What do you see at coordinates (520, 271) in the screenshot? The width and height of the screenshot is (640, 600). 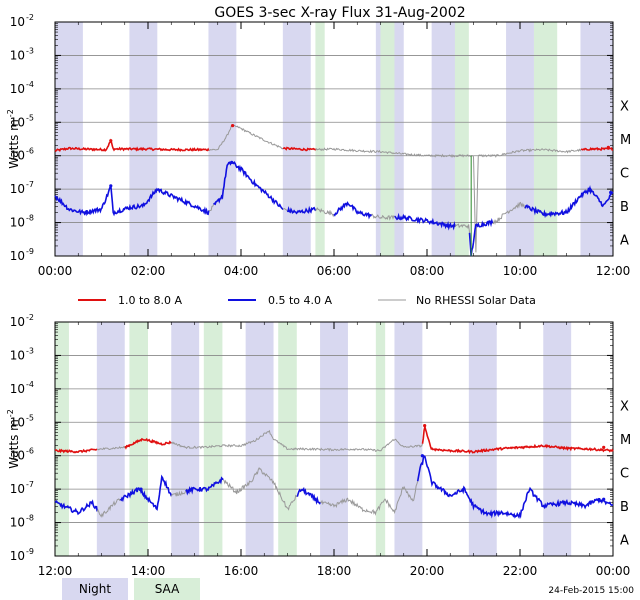 I see `x-tick-label: 10:00` at bounding box center [520, 271].